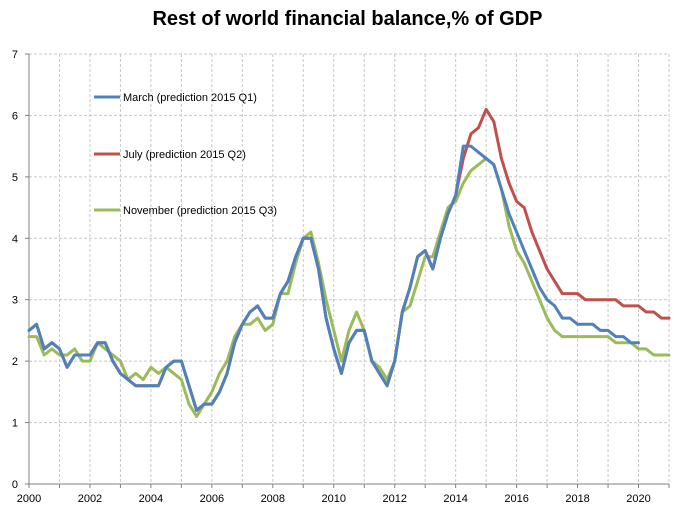  I want to click on y-tick-label: 0, so click(15, 485).